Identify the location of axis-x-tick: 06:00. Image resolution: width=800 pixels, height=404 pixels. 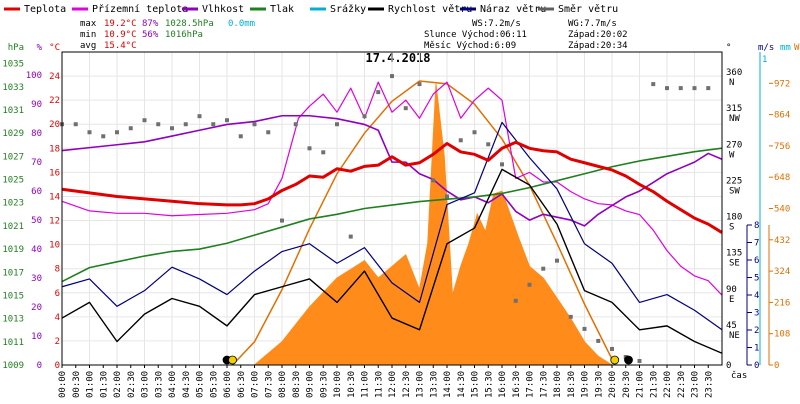
(228, 384).